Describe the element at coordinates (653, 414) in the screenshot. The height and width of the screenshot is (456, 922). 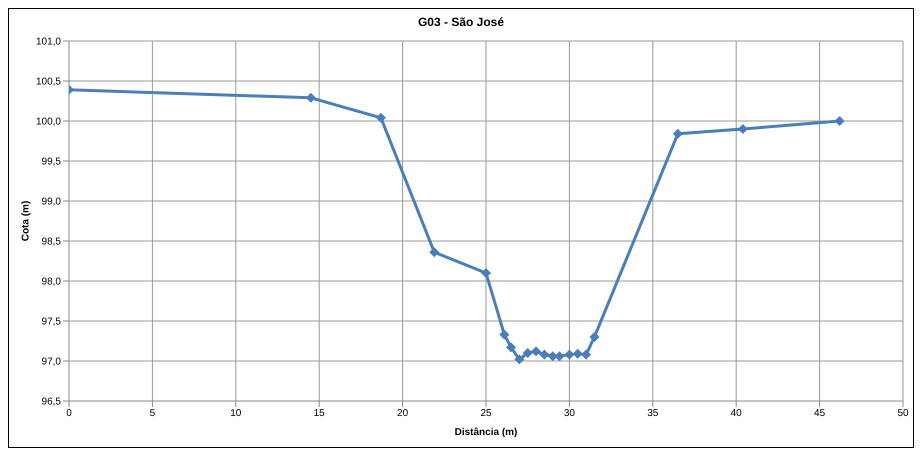
I see `x-tick-label: 35` at that location.